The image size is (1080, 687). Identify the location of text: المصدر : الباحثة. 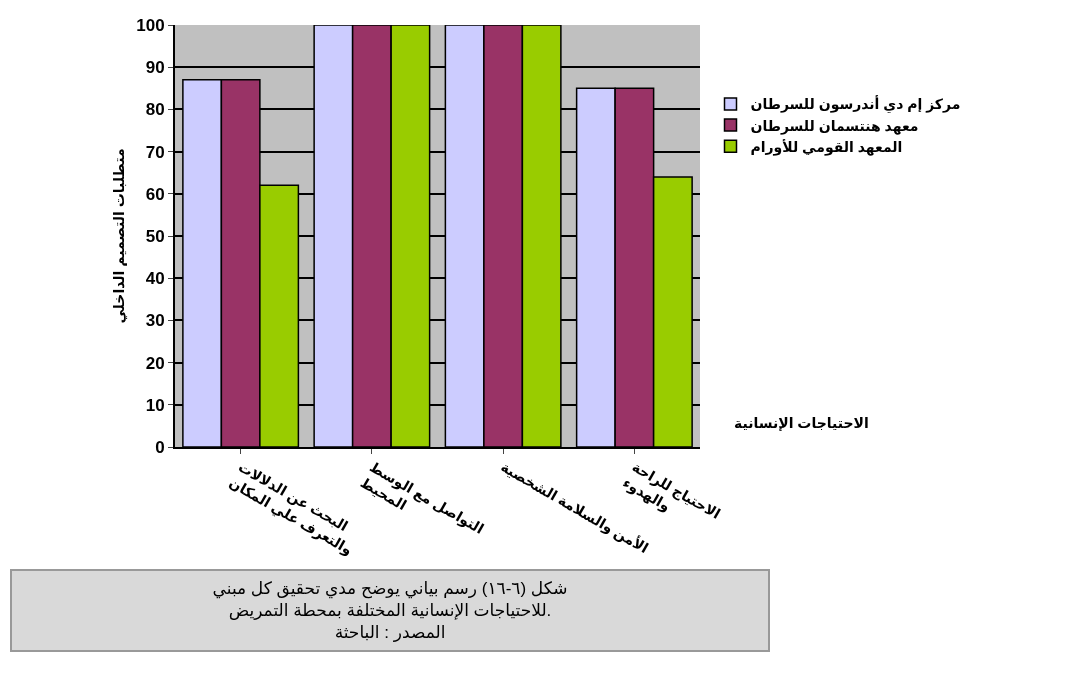
(390, 633).